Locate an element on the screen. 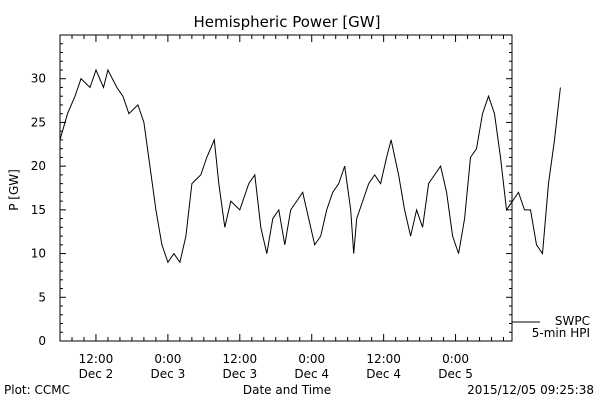 This screenshot has width=600, height=400. legend-line1: SWPC is located at coordinates (572, 321).